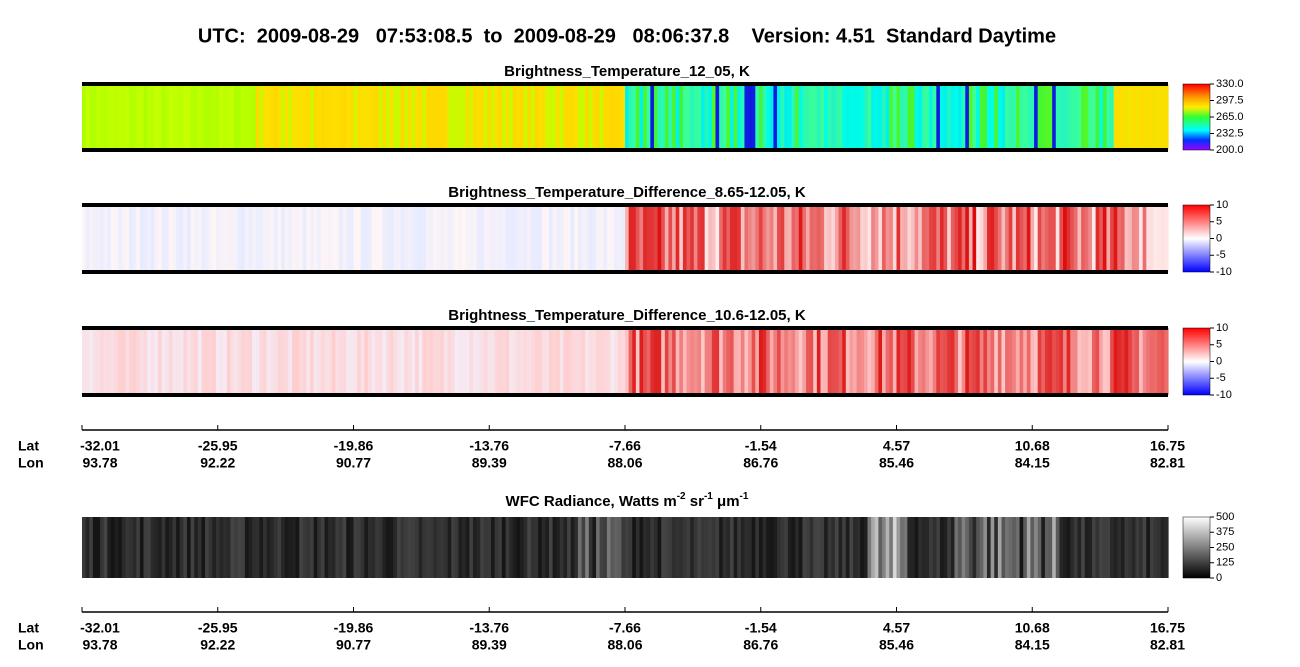  Describe the element at coordinates (624, 463) in the screenshot. I see `lon-label: 88.06` at that location.